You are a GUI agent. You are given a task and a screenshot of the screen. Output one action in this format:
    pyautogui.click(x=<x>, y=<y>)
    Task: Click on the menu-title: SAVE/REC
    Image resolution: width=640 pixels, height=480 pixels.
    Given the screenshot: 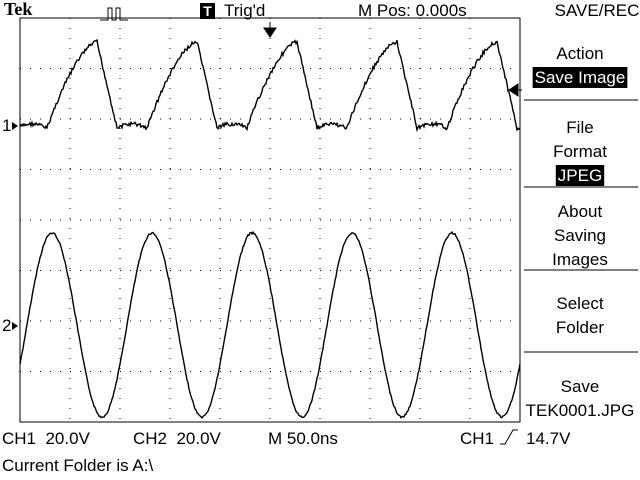 What is the action you would take?
    pyautogui.click(x=597, y=10)
    